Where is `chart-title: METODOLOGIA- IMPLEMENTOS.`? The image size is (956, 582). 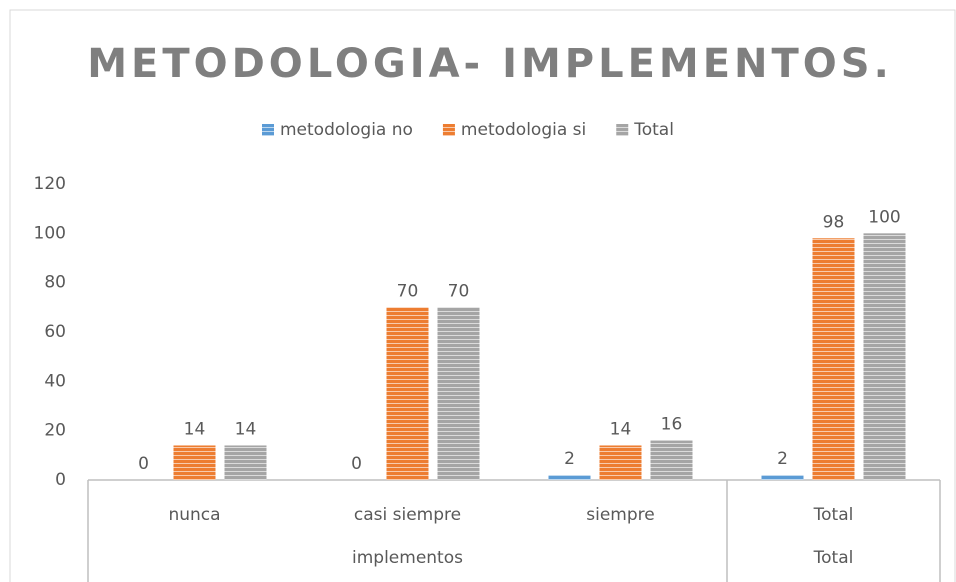
chart-title: METODOLOGIA- IMPLEMENTOS. is located at coordinates (490, 64).